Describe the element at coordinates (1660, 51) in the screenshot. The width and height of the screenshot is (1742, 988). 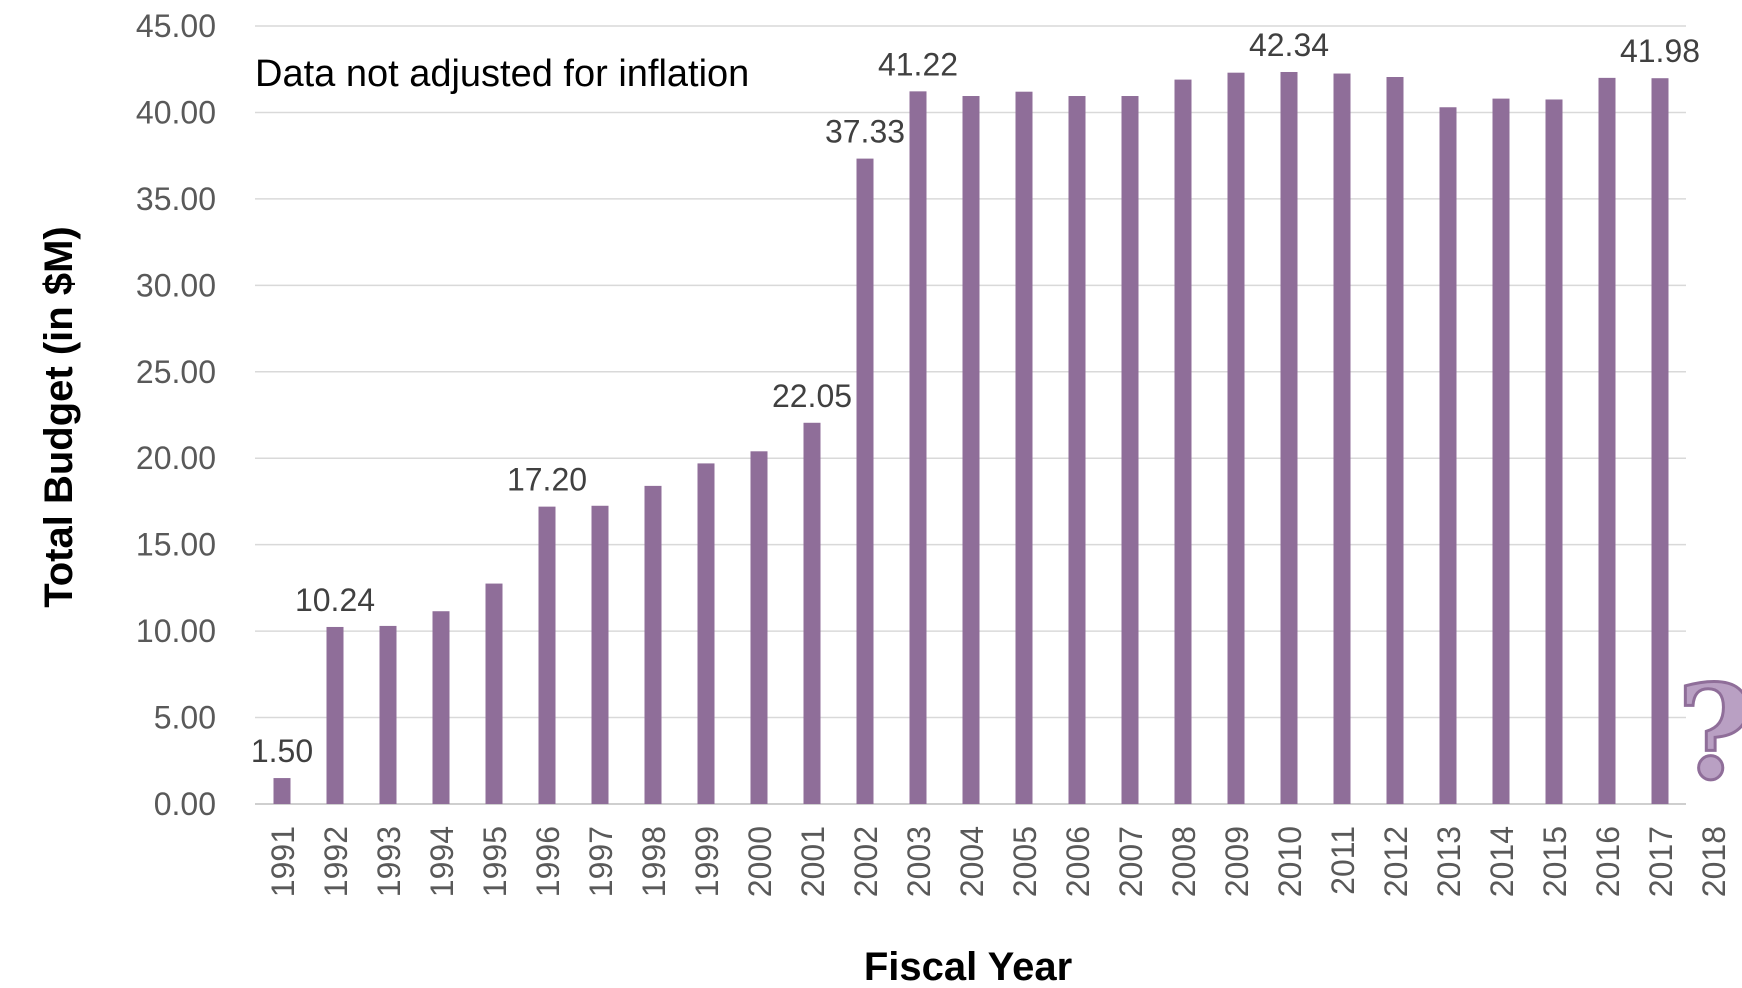
I see `data-label-2017: 41.98` at that location.